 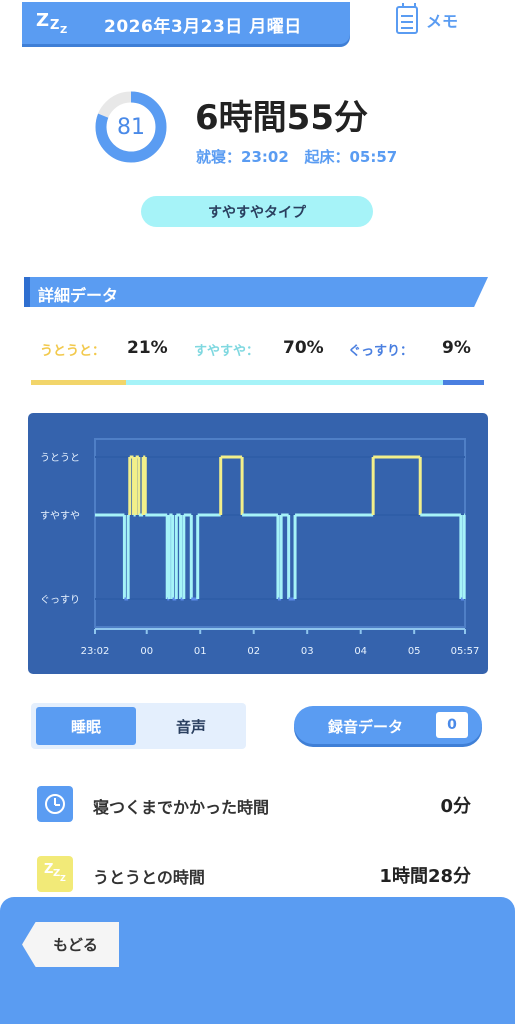 I want to click on detail-section-header, so click(x=256, y=292).